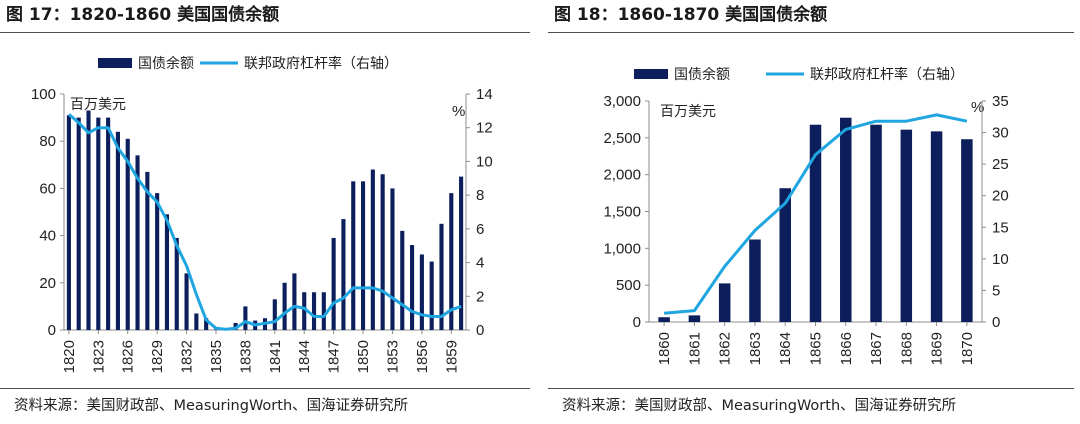 This screenshot has height=424, width=1080. I want to click on x-tick-label: 1865, so click(816, 348).